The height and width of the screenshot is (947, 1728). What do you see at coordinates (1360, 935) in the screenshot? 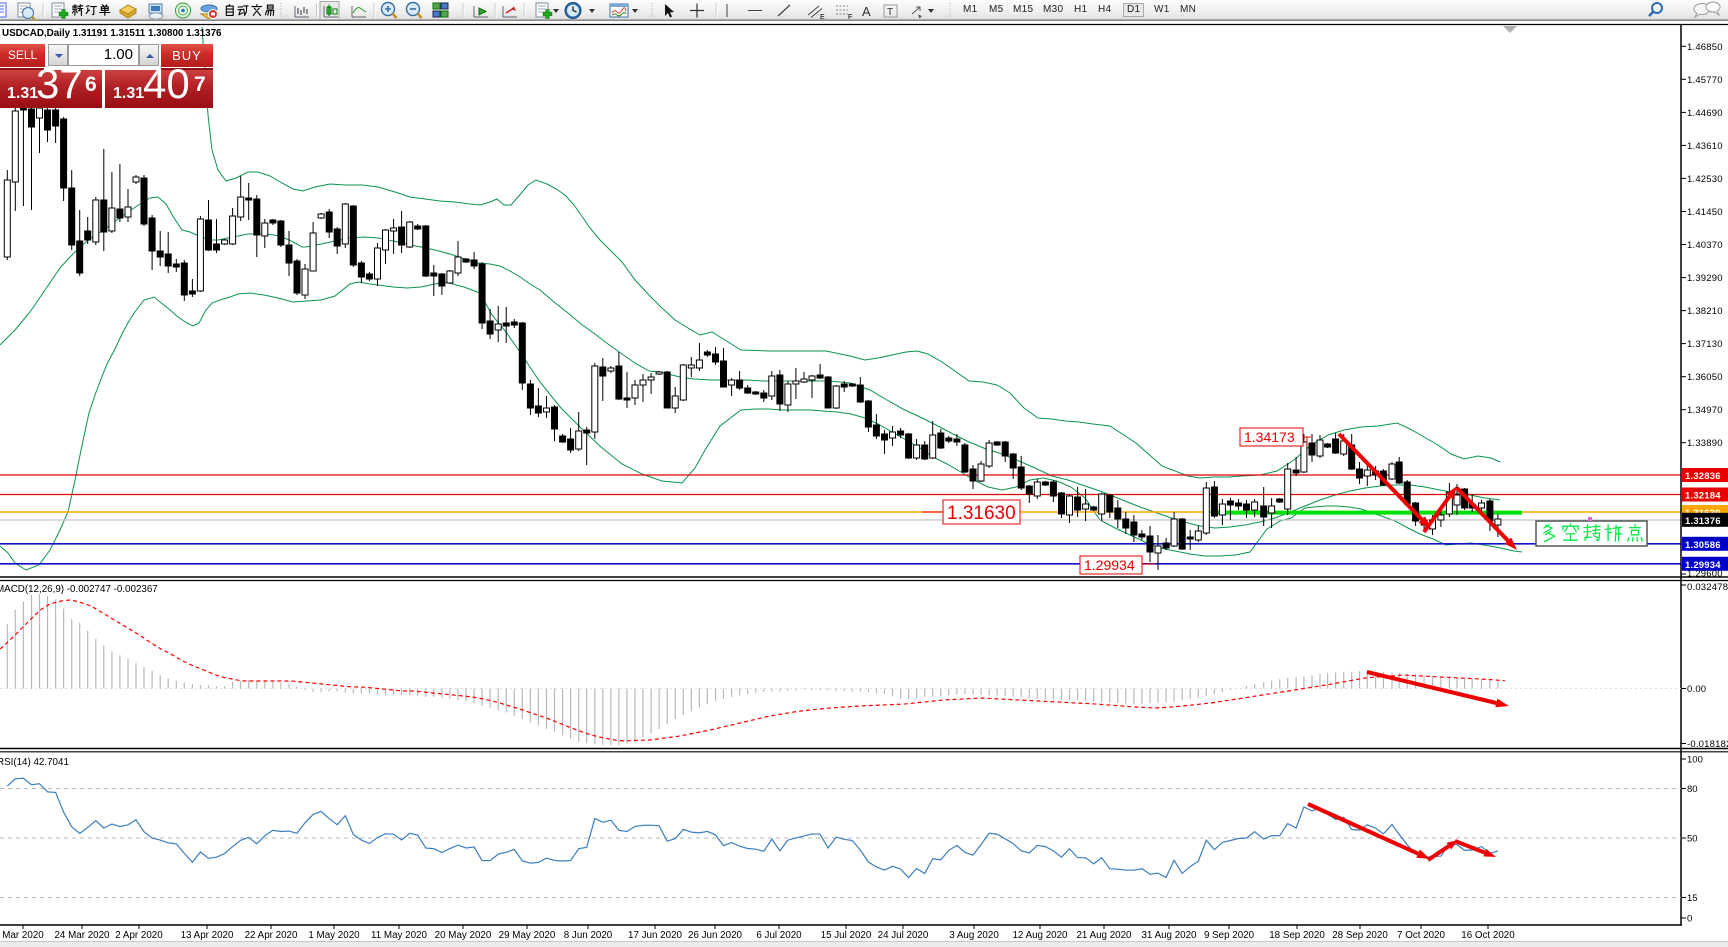
I see `svg-text: 28 Sep 2020` at bounding box center [1360, 935].